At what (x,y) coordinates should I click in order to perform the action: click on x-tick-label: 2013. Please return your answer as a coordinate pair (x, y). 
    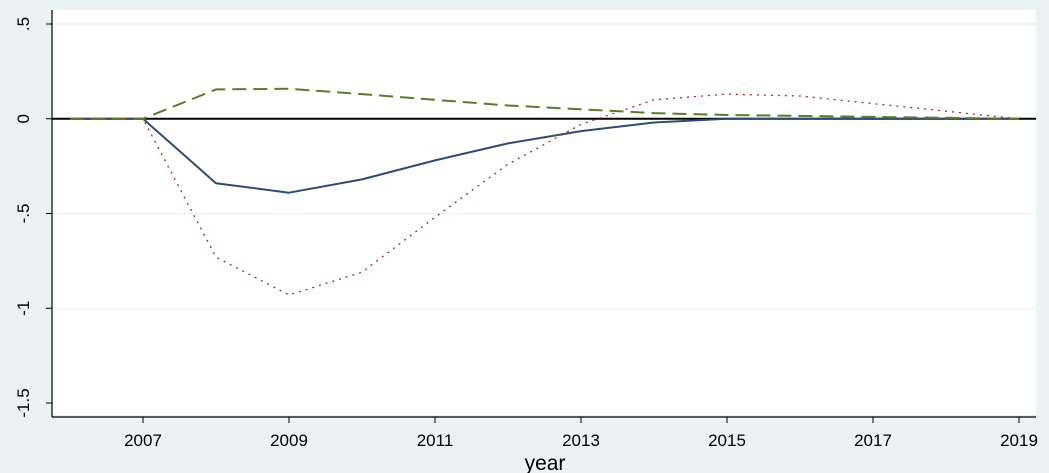
    Looking at the image, I should click on (581, 440).